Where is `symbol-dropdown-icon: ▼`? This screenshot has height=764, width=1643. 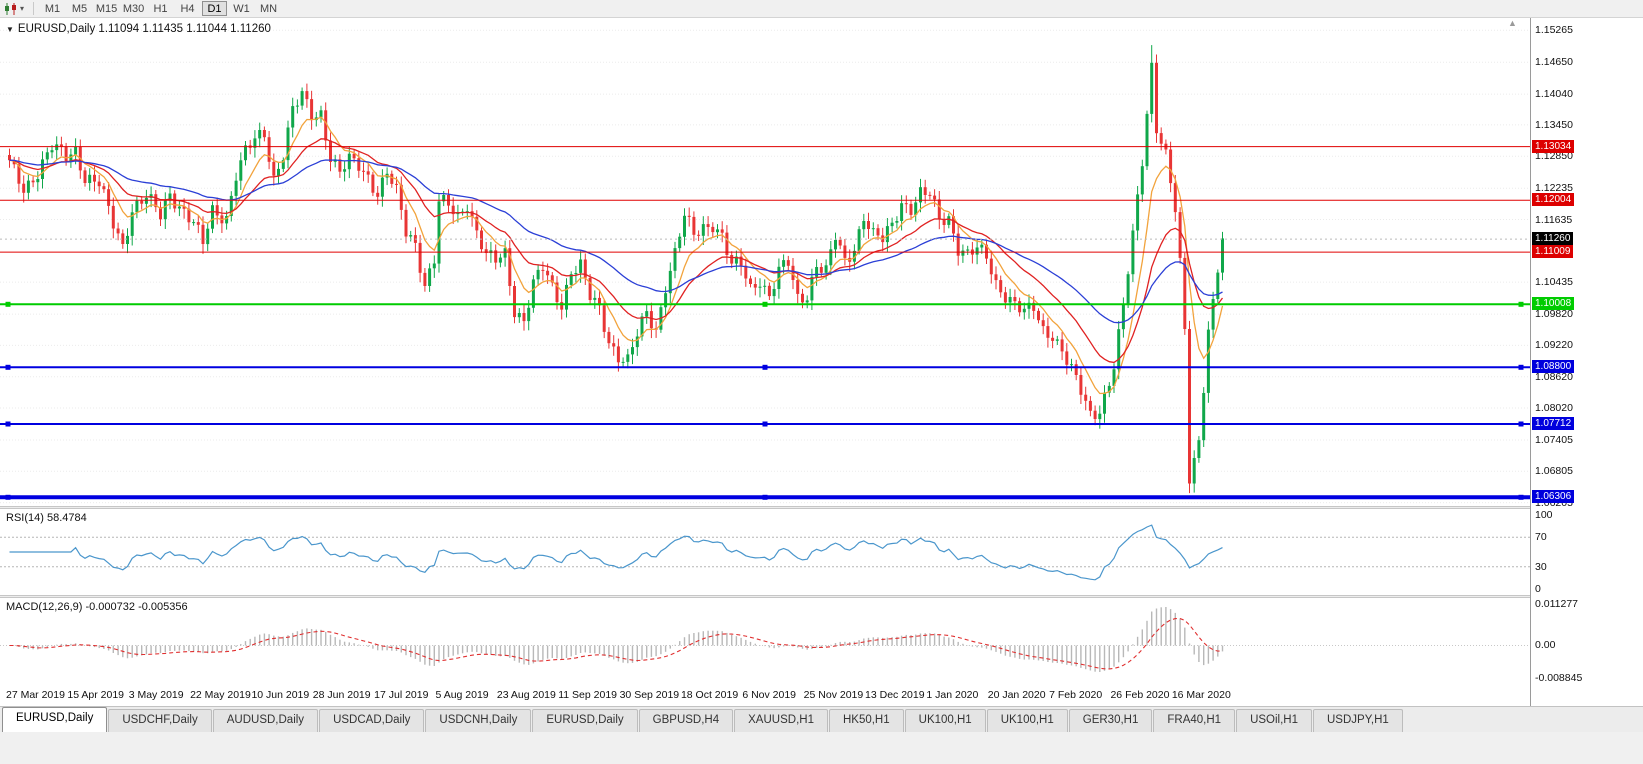
symbol-dropdown-icon: ▼ is located at coordinates (10, 29).